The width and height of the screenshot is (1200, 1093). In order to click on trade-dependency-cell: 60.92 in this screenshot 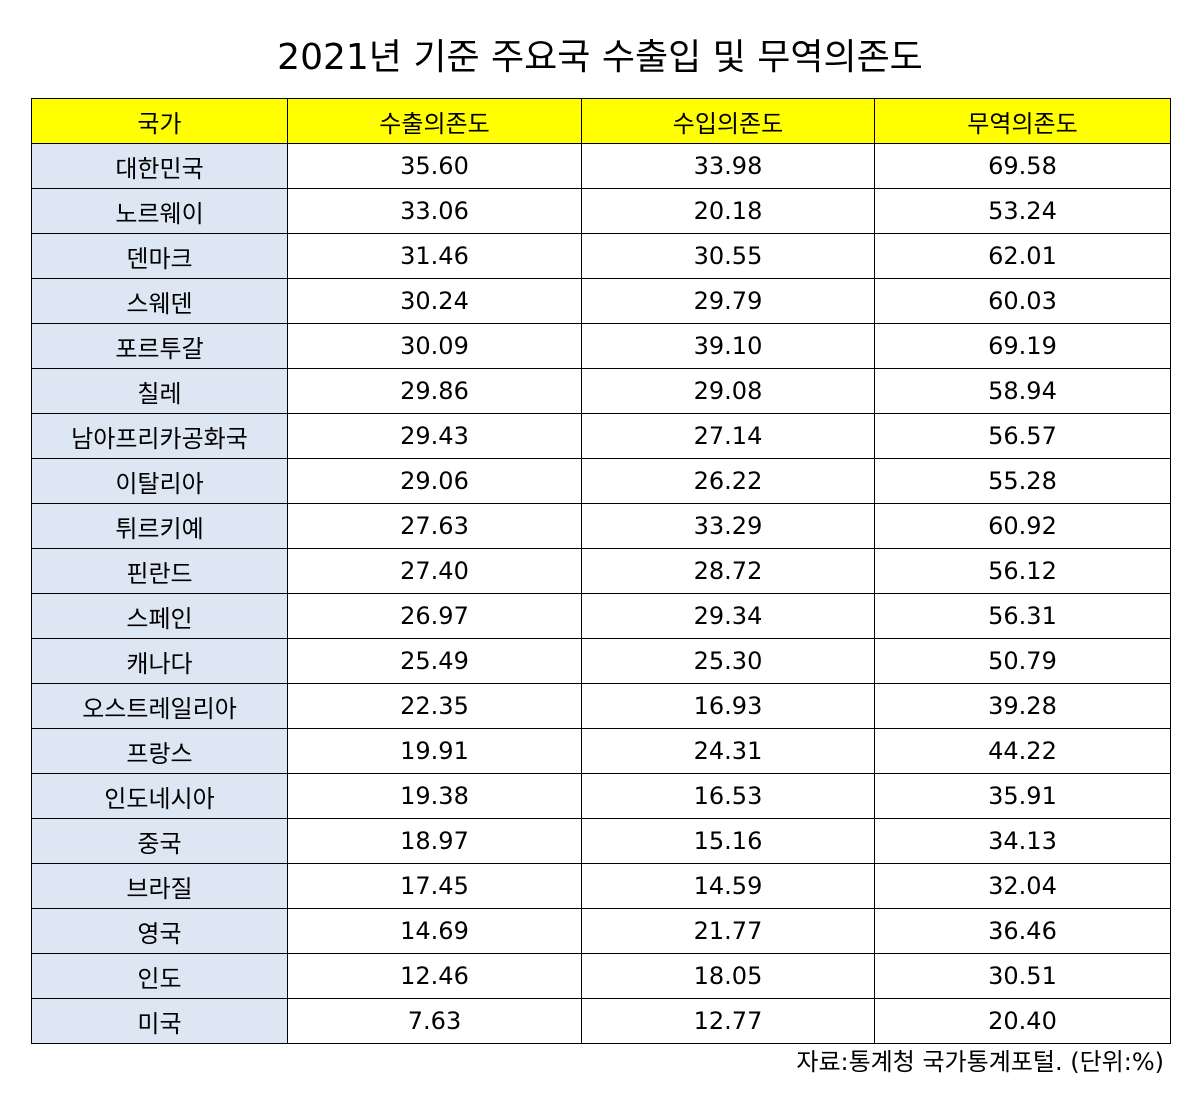, I will do `click(1022, 526)`.